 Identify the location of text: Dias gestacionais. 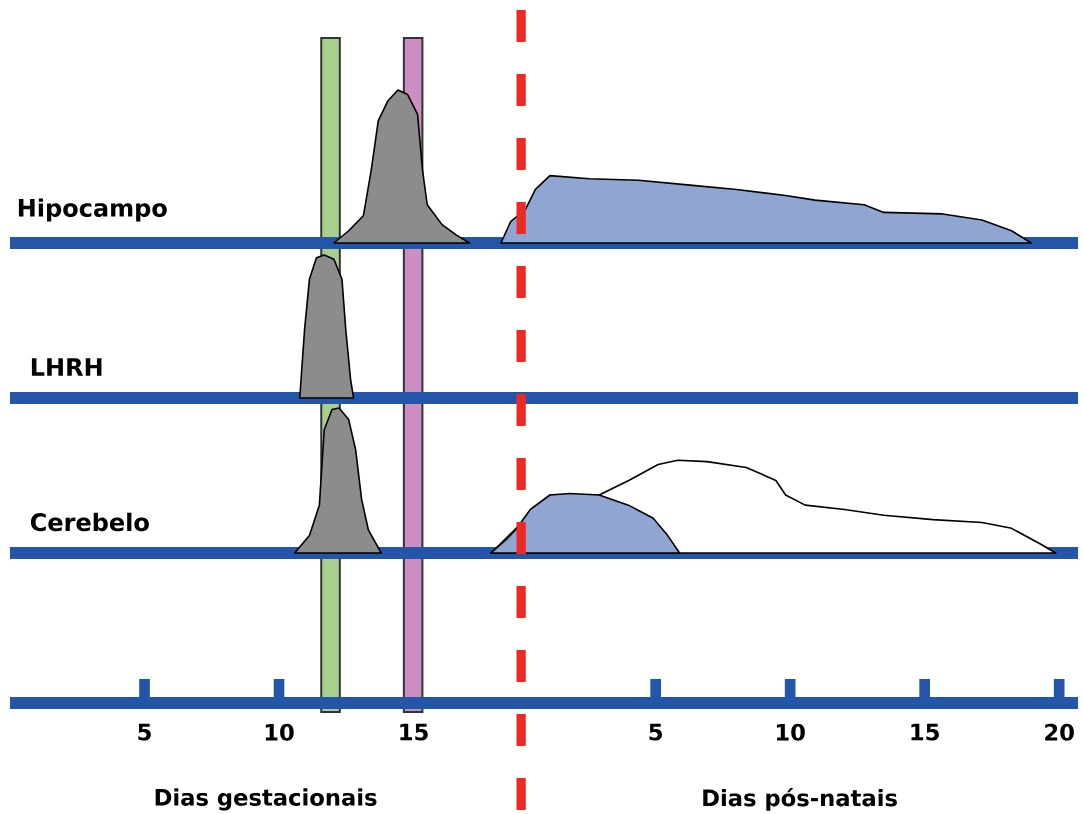
(266, 799).